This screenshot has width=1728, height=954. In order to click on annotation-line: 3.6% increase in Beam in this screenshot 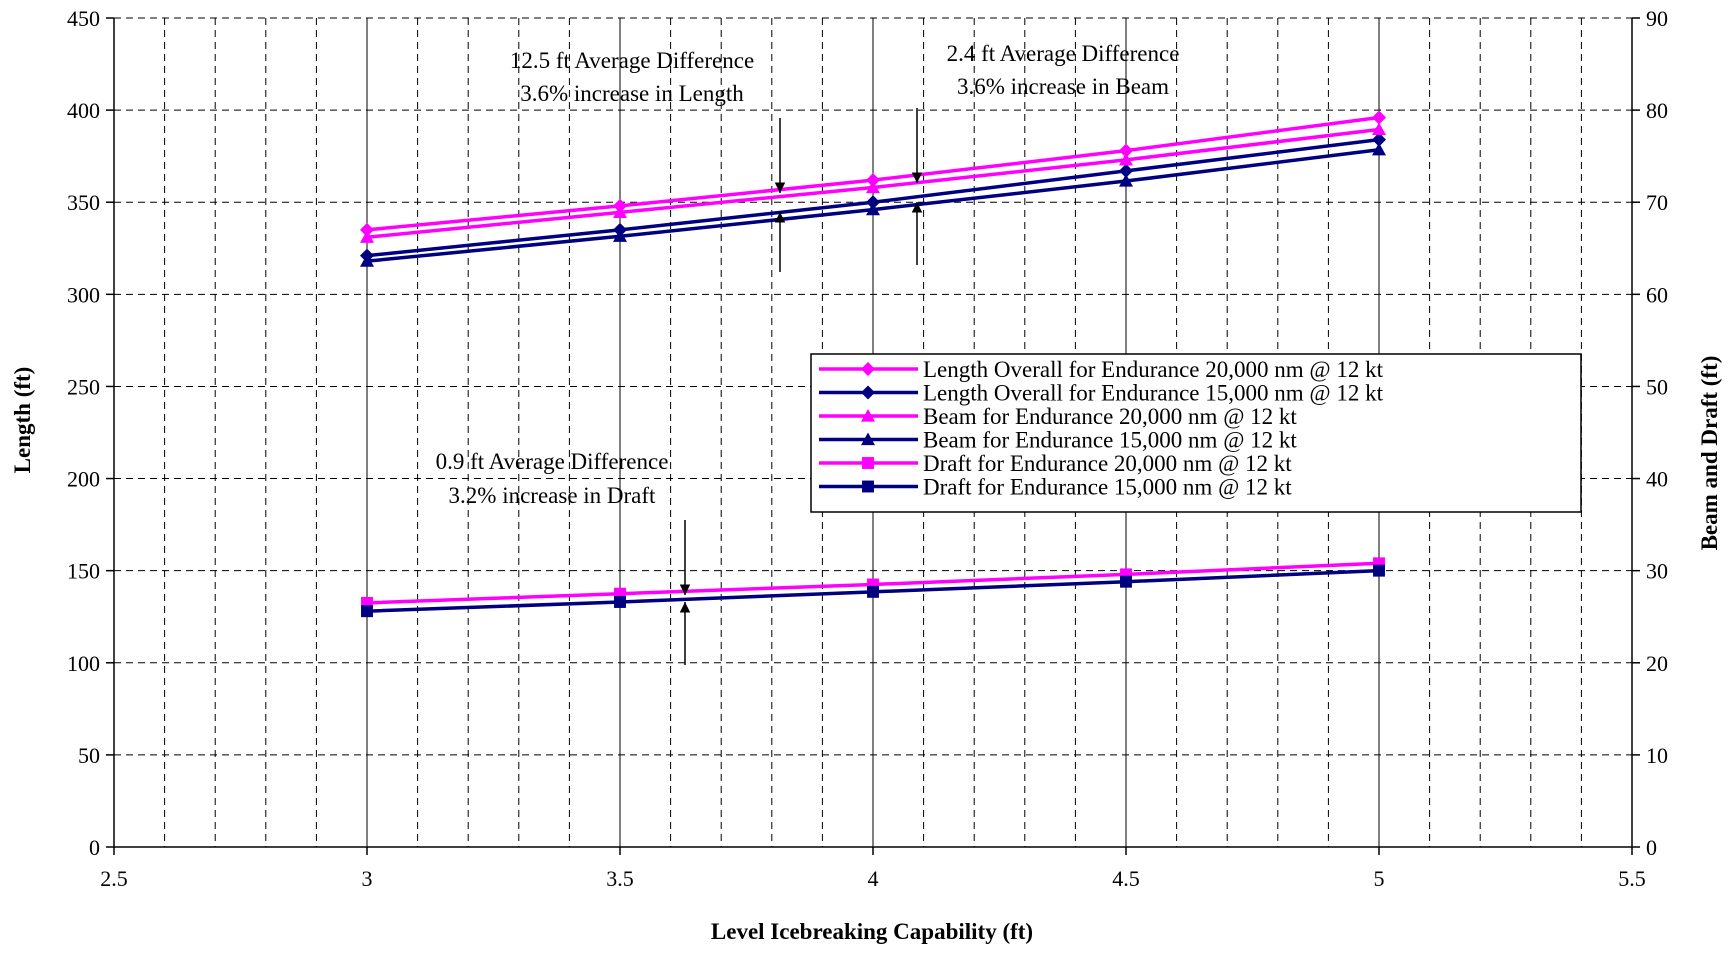, I will do `click(1063, 86)`.